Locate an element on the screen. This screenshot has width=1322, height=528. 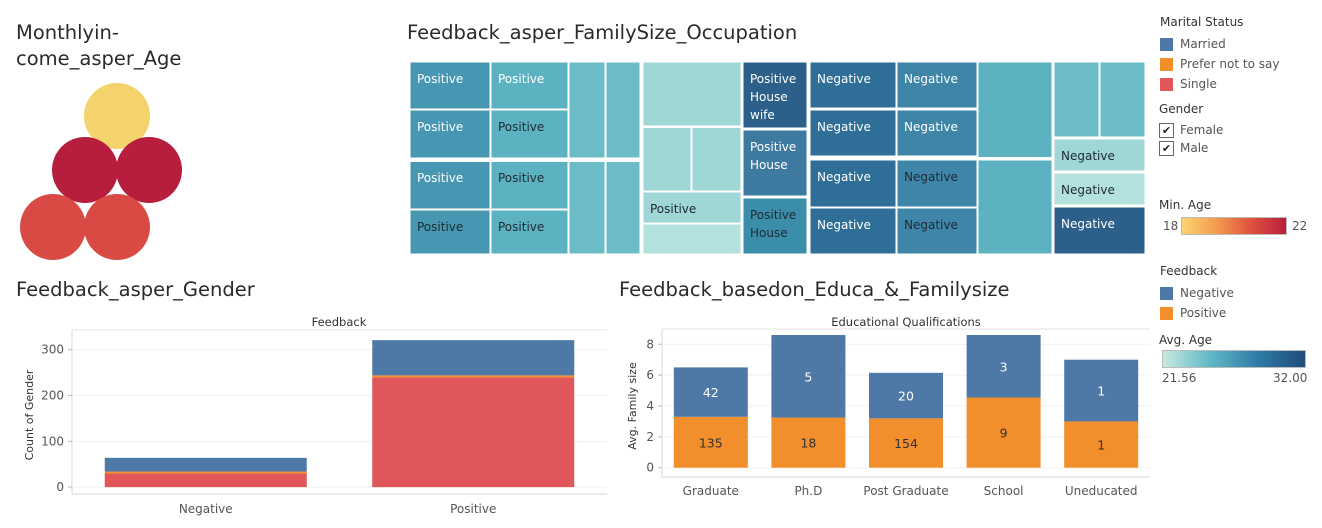
treemap-cell-24: Negative is located at coordinates (853, 183).